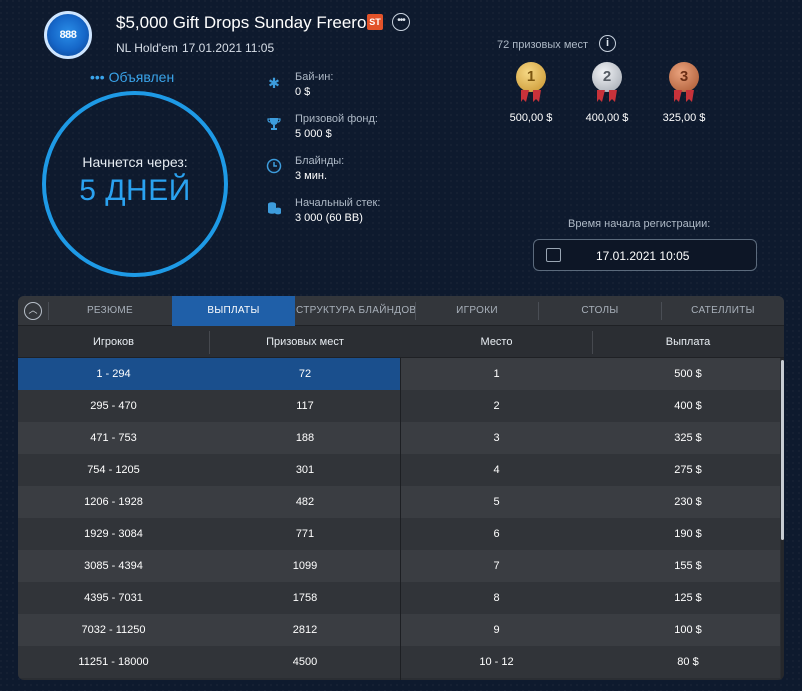 This screenshot has height=691, width=802. What do you see at coordinates (543, 45) in the screenshot?
I see `prize-places-label: 72 призовых мест` at bounding box center [543, 45].